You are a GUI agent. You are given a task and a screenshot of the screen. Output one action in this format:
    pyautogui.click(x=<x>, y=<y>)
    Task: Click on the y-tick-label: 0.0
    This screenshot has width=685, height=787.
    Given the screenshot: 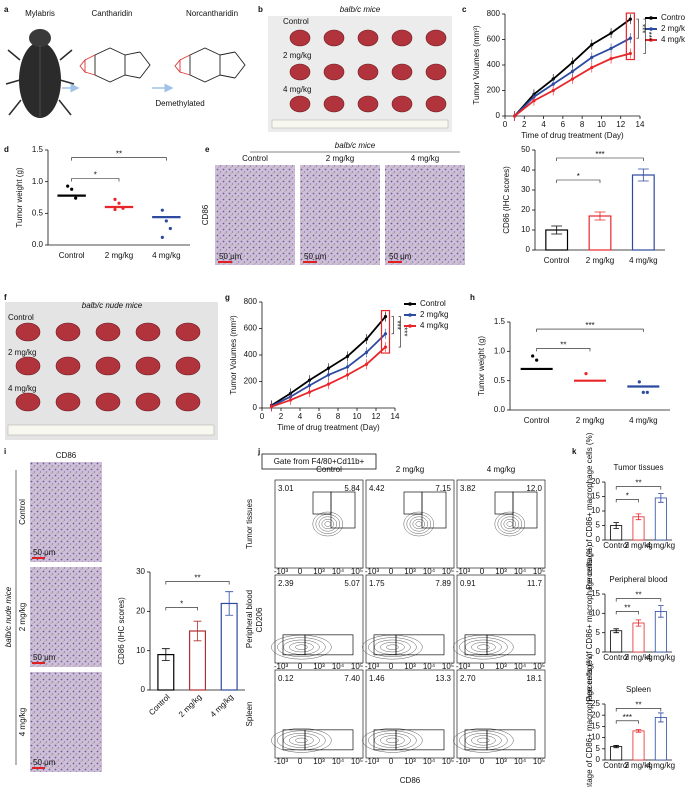 What is the action you would take?
    pyautogui.click(x=500, y=409)
    